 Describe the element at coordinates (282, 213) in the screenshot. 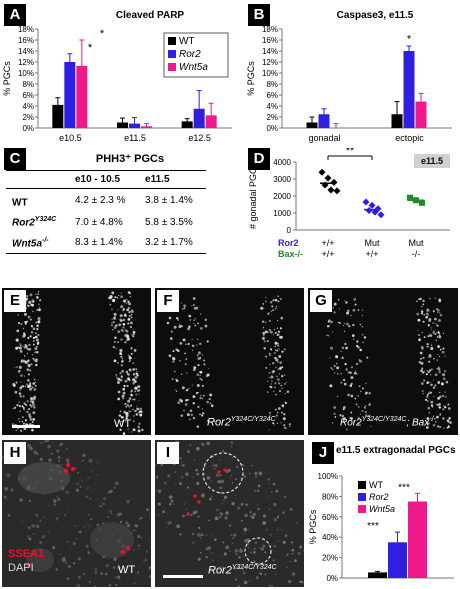

I see `y-tick-label: 1000` at that location.